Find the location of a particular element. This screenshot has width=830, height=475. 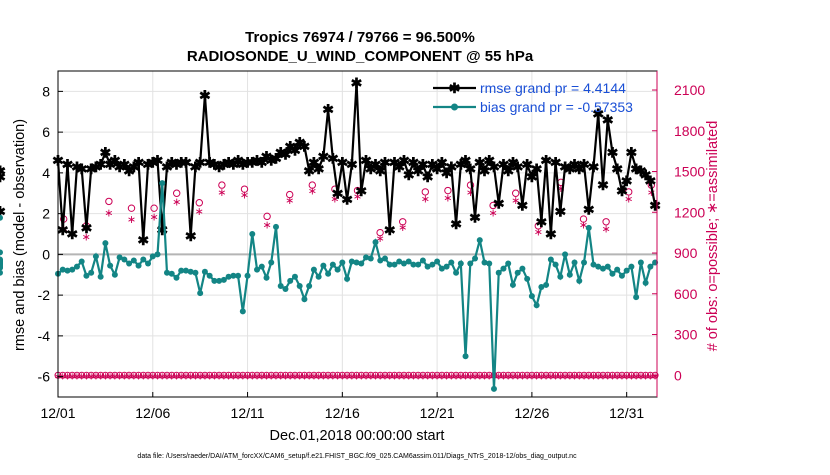

y-right-tick-label: 0 is located at coordinates (678, 375).